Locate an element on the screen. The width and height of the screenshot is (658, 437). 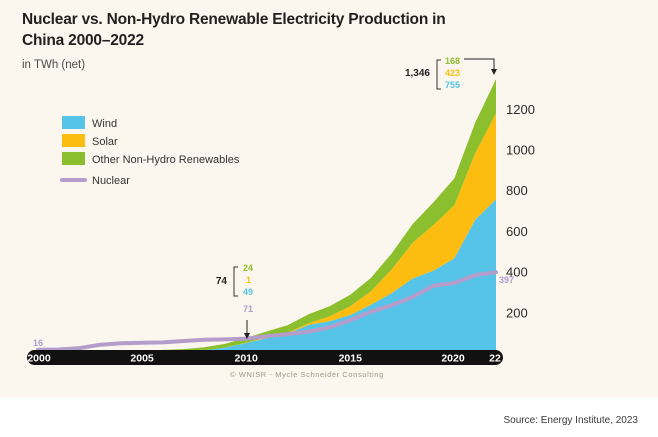
nuclear-2010-label: 71 is located at coordinates (248, 309).